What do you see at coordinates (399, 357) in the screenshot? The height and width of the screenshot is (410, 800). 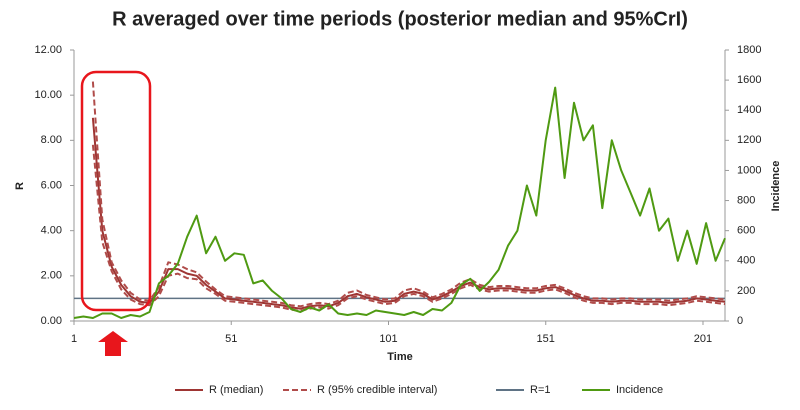 I see `x-axis-title: Time` at bounding box center [399, 357].